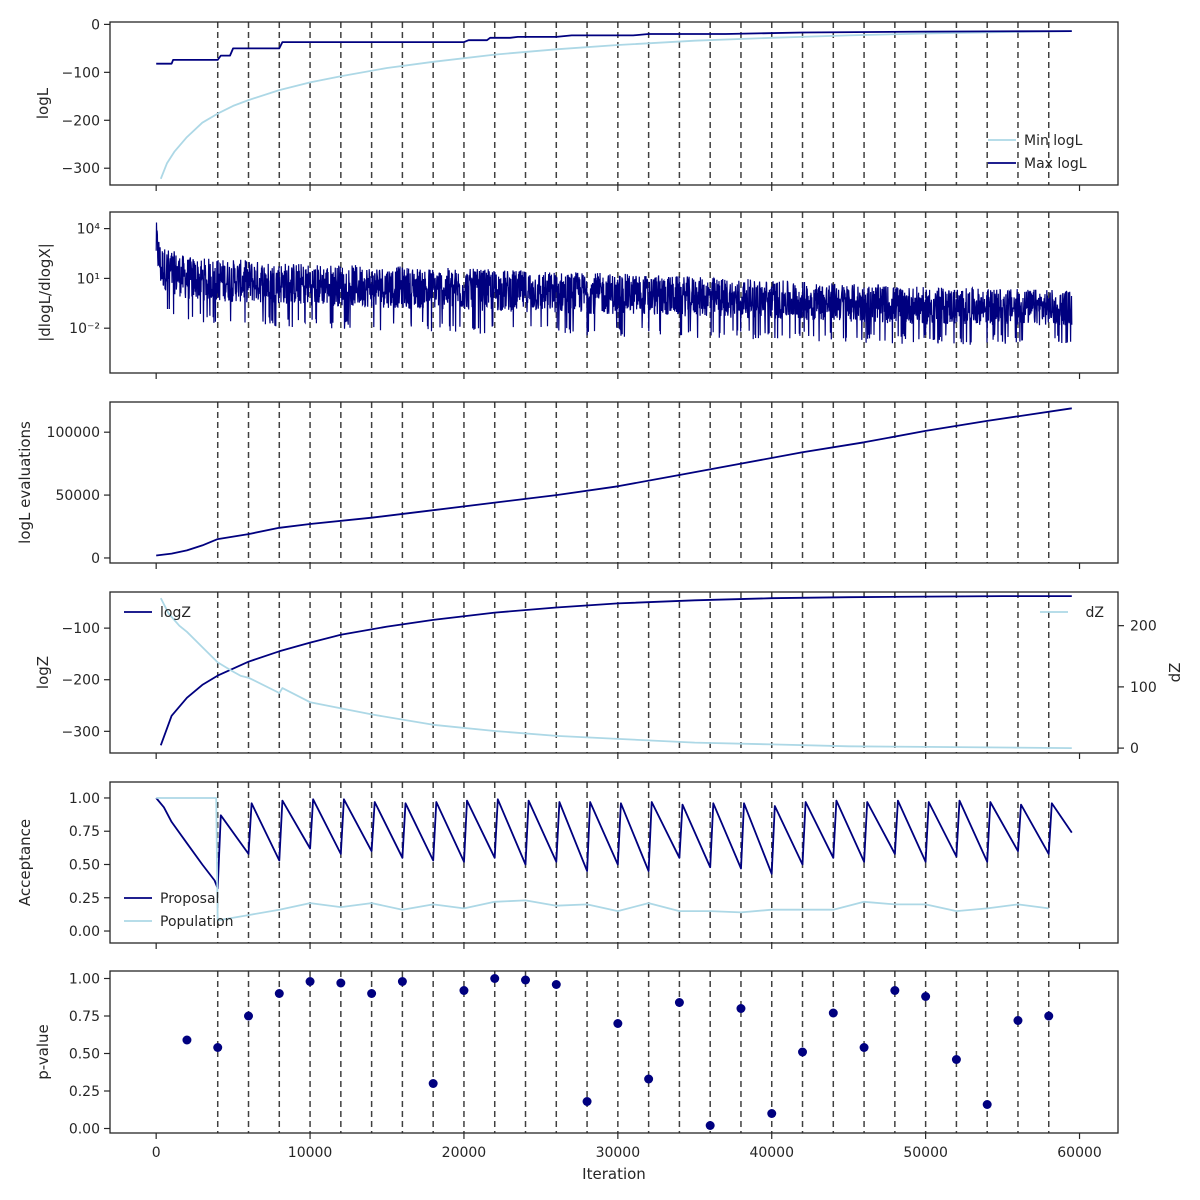  I want to click on series-dz, so click(615, 673).